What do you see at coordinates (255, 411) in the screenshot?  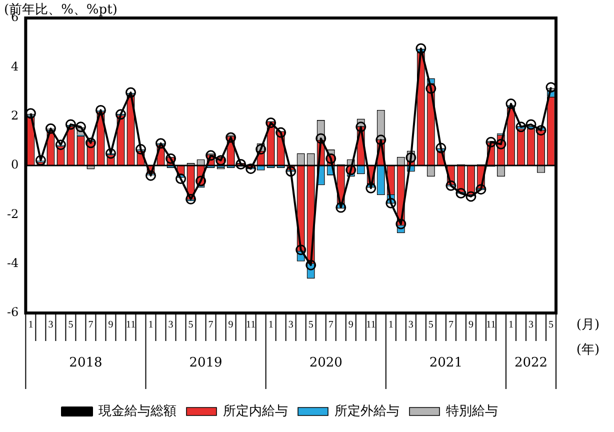 I see `legend-label: 所定内給与` at bounding box center [255, 411].